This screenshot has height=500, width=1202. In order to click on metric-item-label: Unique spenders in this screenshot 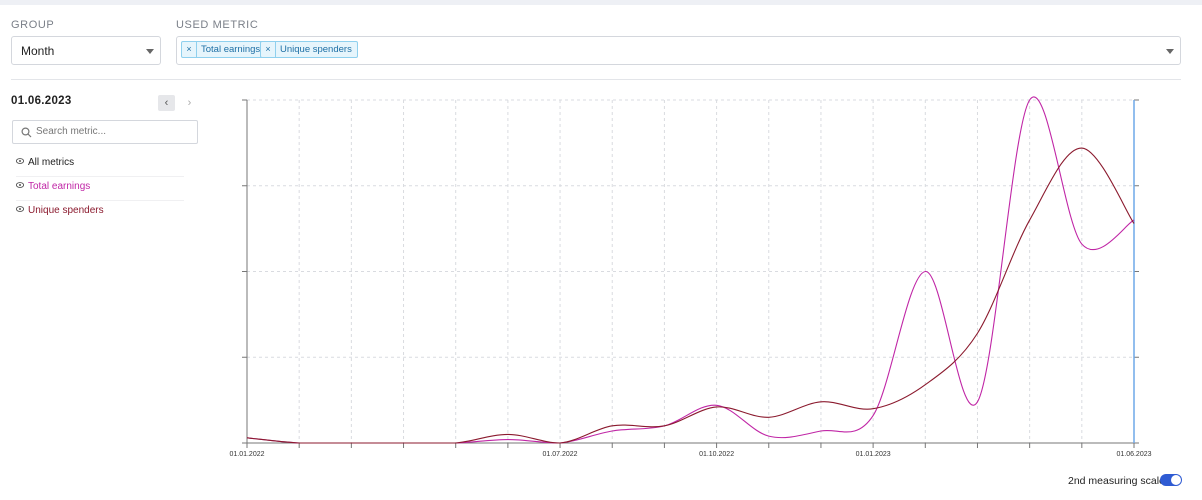, I will do `click(66, 210)`.